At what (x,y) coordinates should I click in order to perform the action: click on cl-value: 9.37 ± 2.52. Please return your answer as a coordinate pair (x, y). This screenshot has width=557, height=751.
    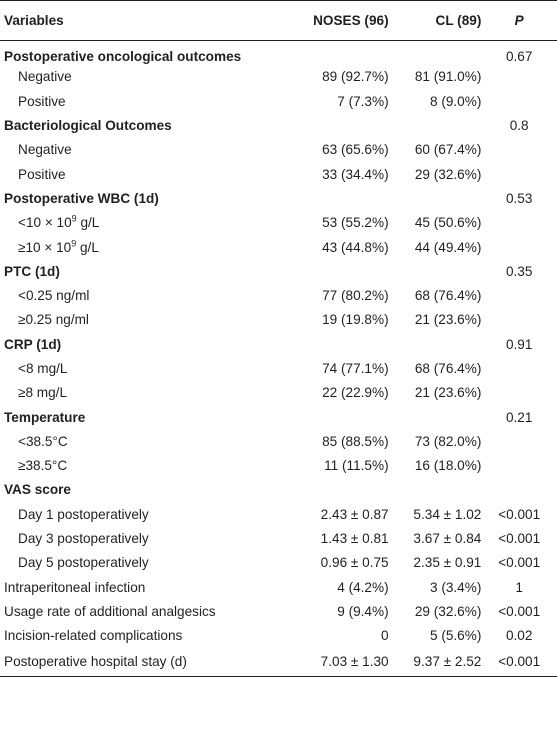
    Looking at the image, I should click on (435, 662).